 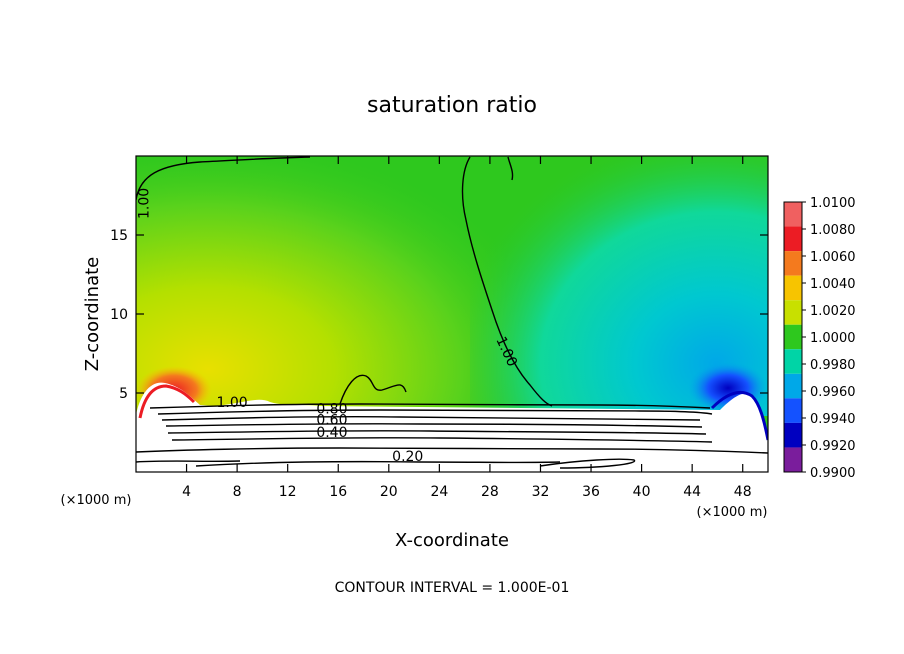 What do you see at coordinates (237, 492) in the screenshot?
I see `x-tick-label: 8` at bounding box center [237, 492].